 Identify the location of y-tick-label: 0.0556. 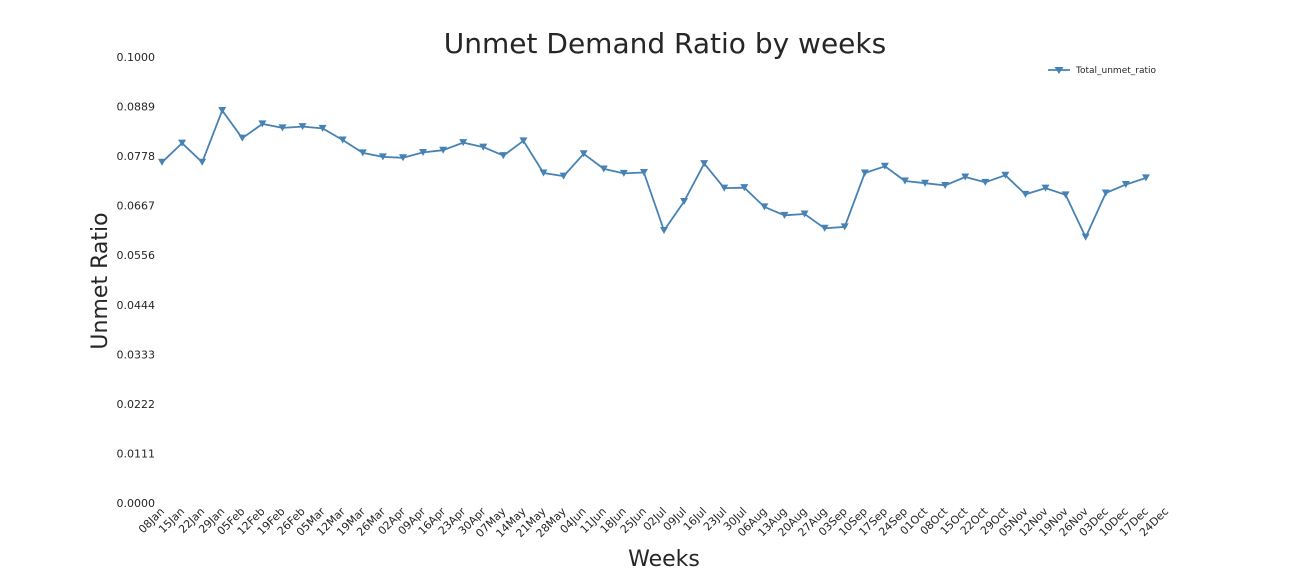
(136, 255).